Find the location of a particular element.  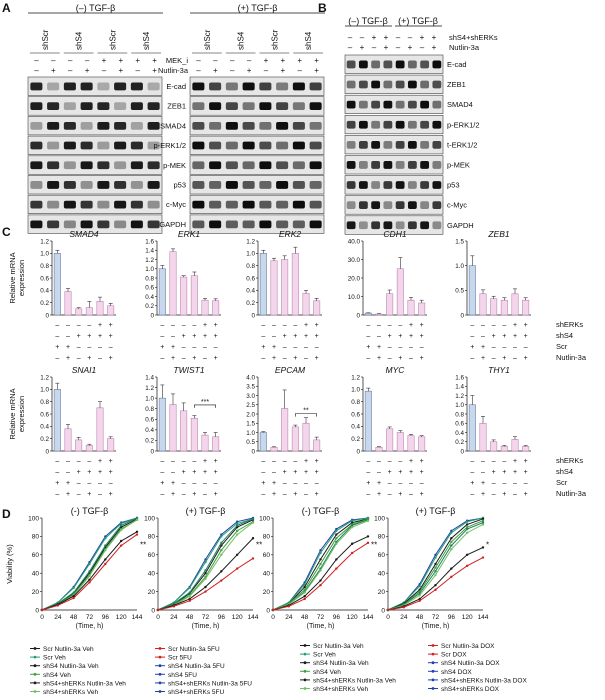

x-tick-label: 144 is located at coordinates (368, 617).